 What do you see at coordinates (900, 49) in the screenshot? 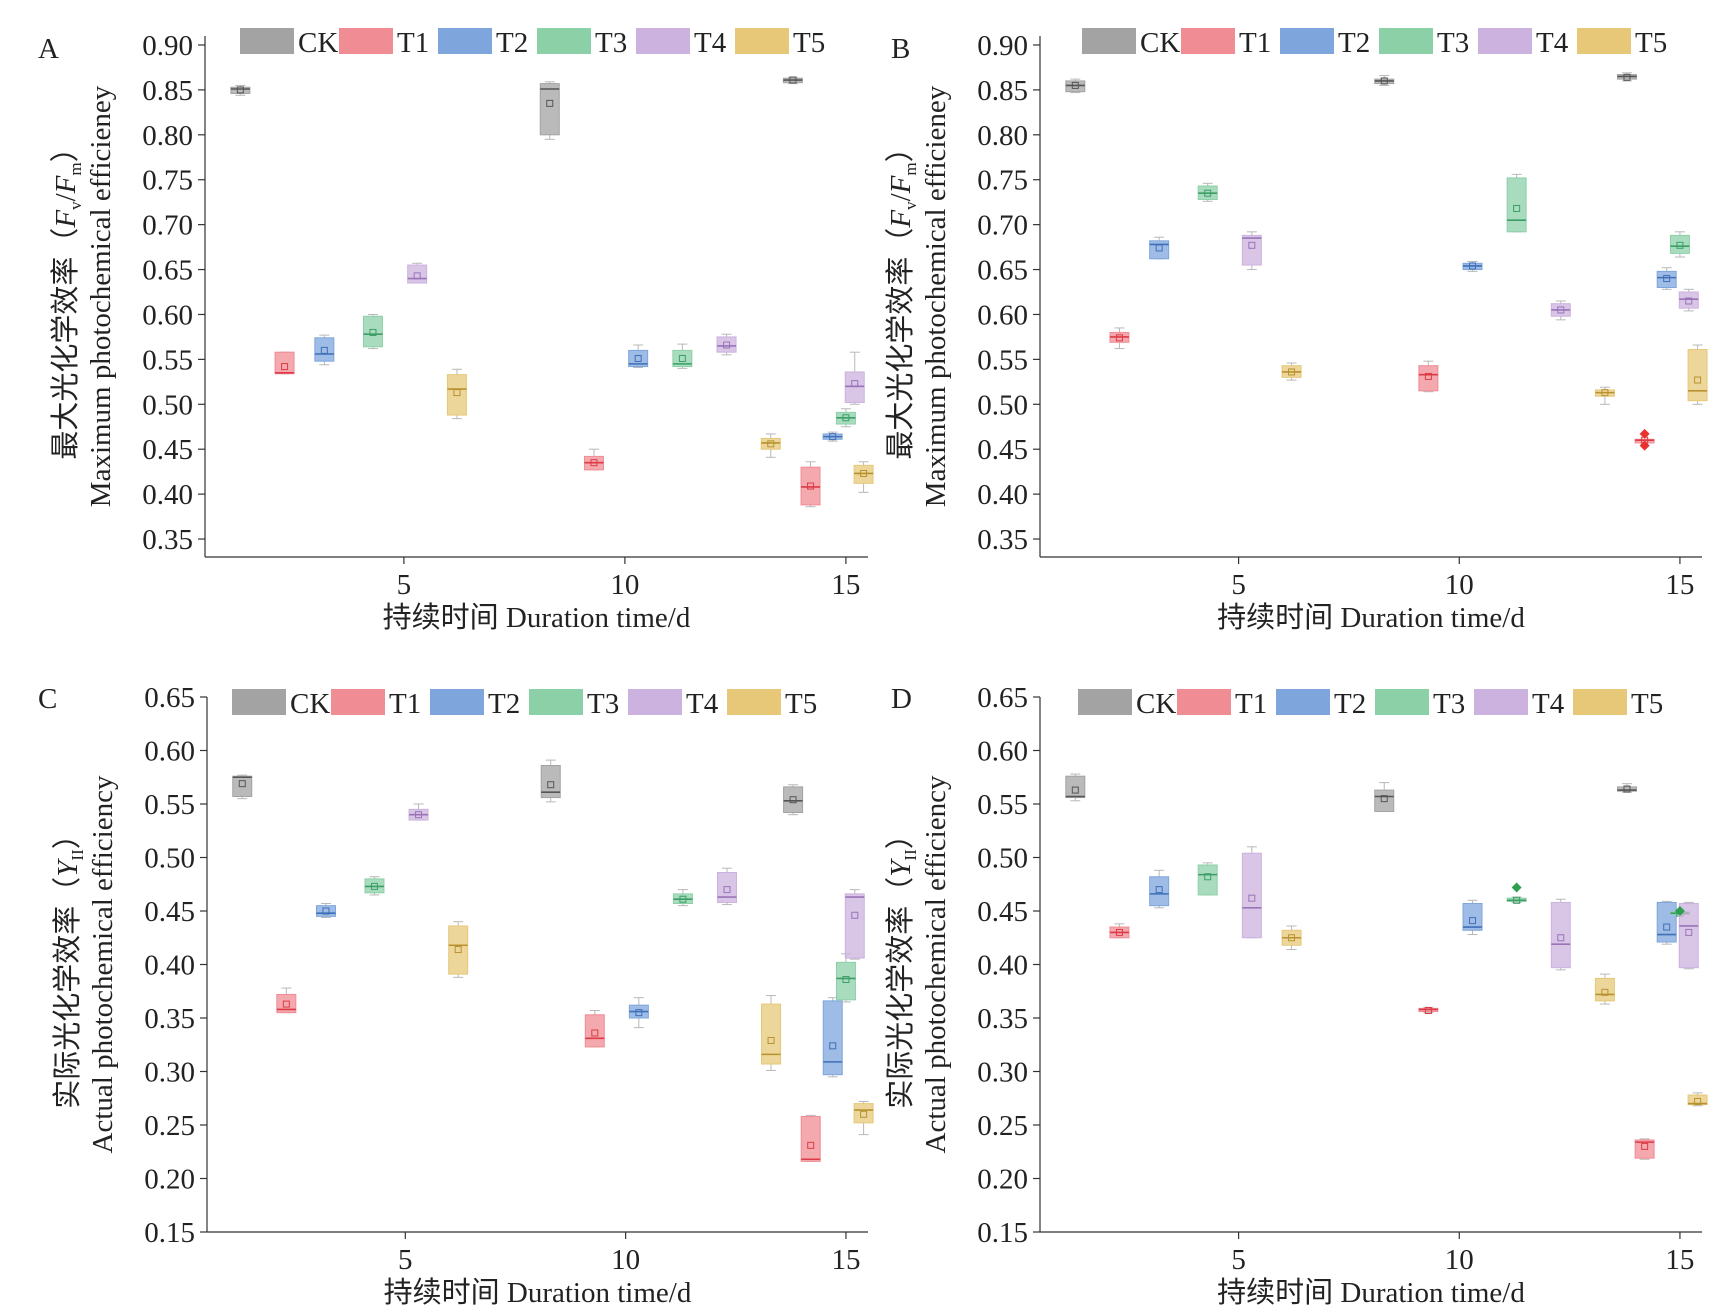
I see `panel-letter: B` at bounding box center [900, 49].